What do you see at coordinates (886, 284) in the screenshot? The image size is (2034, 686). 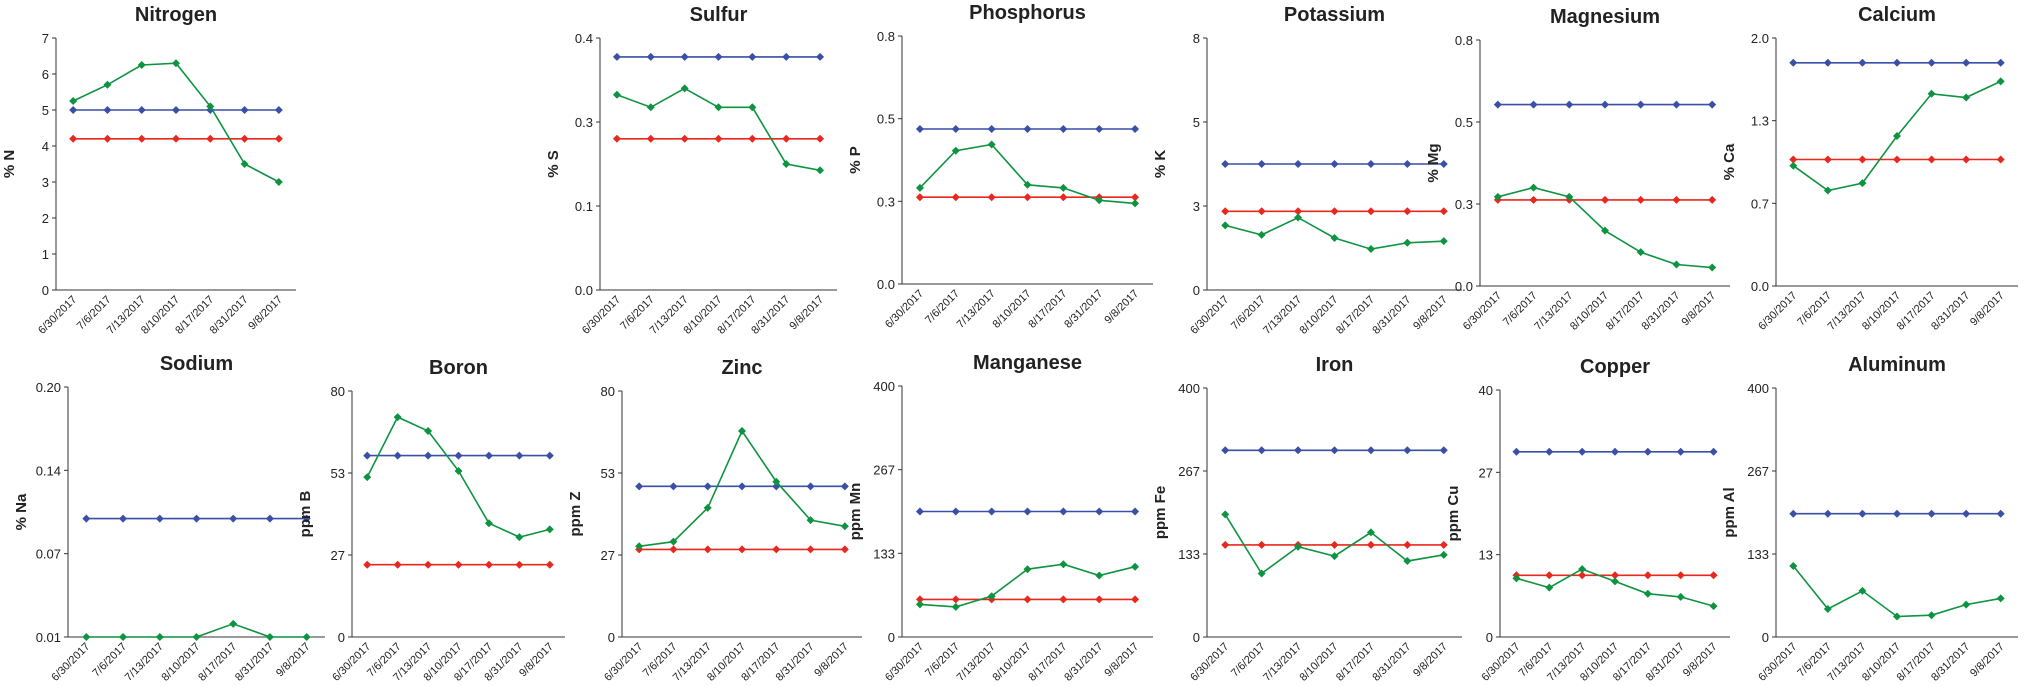 I see `y-tick-label: 0.0` at bounding box center [886, 284].